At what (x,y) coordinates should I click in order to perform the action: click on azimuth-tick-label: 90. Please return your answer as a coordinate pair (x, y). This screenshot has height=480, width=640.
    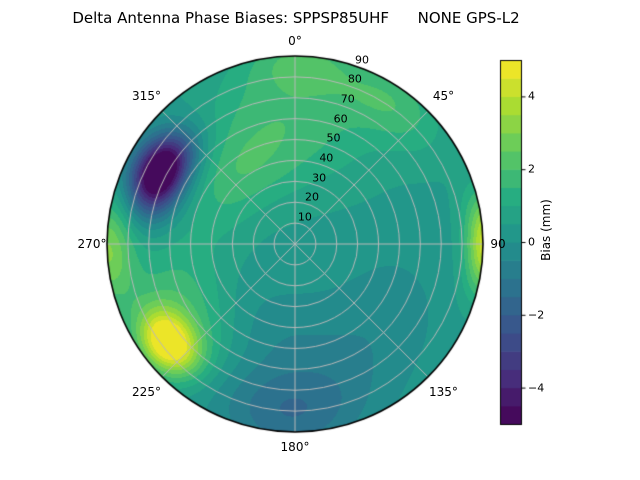
    Looking at the image, I should click on (498, 244).